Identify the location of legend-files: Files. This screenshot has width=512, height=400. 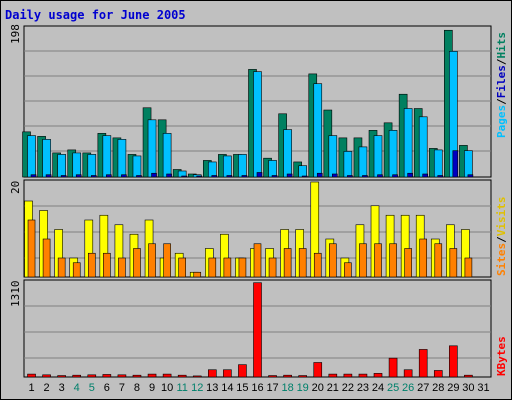
(501, 82).